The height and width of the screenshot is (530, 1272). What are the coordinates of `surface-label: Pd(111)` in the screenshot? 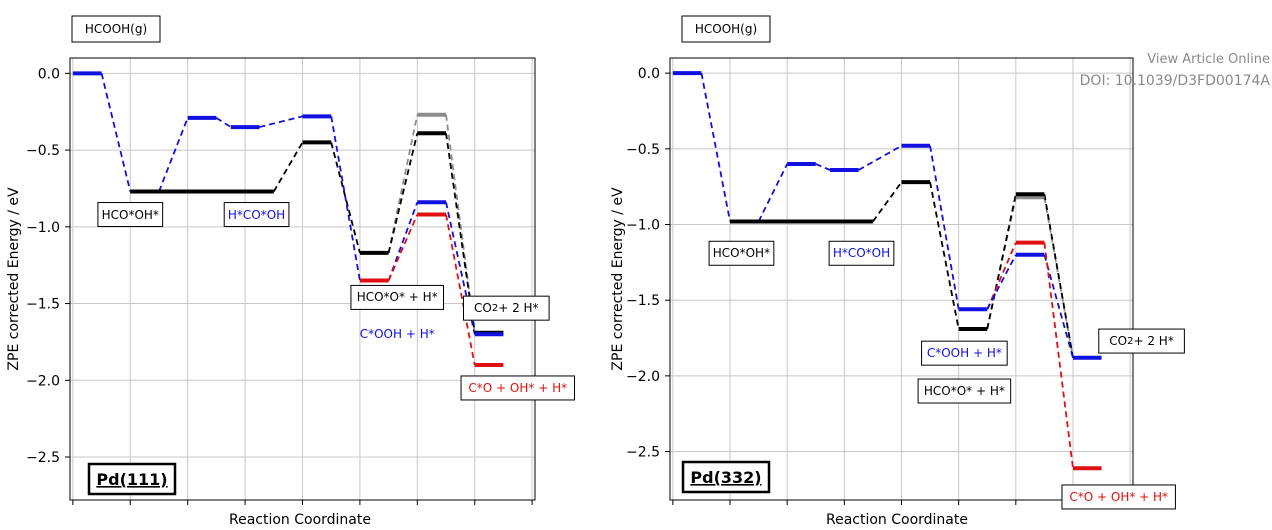 It's located at (131, 479).